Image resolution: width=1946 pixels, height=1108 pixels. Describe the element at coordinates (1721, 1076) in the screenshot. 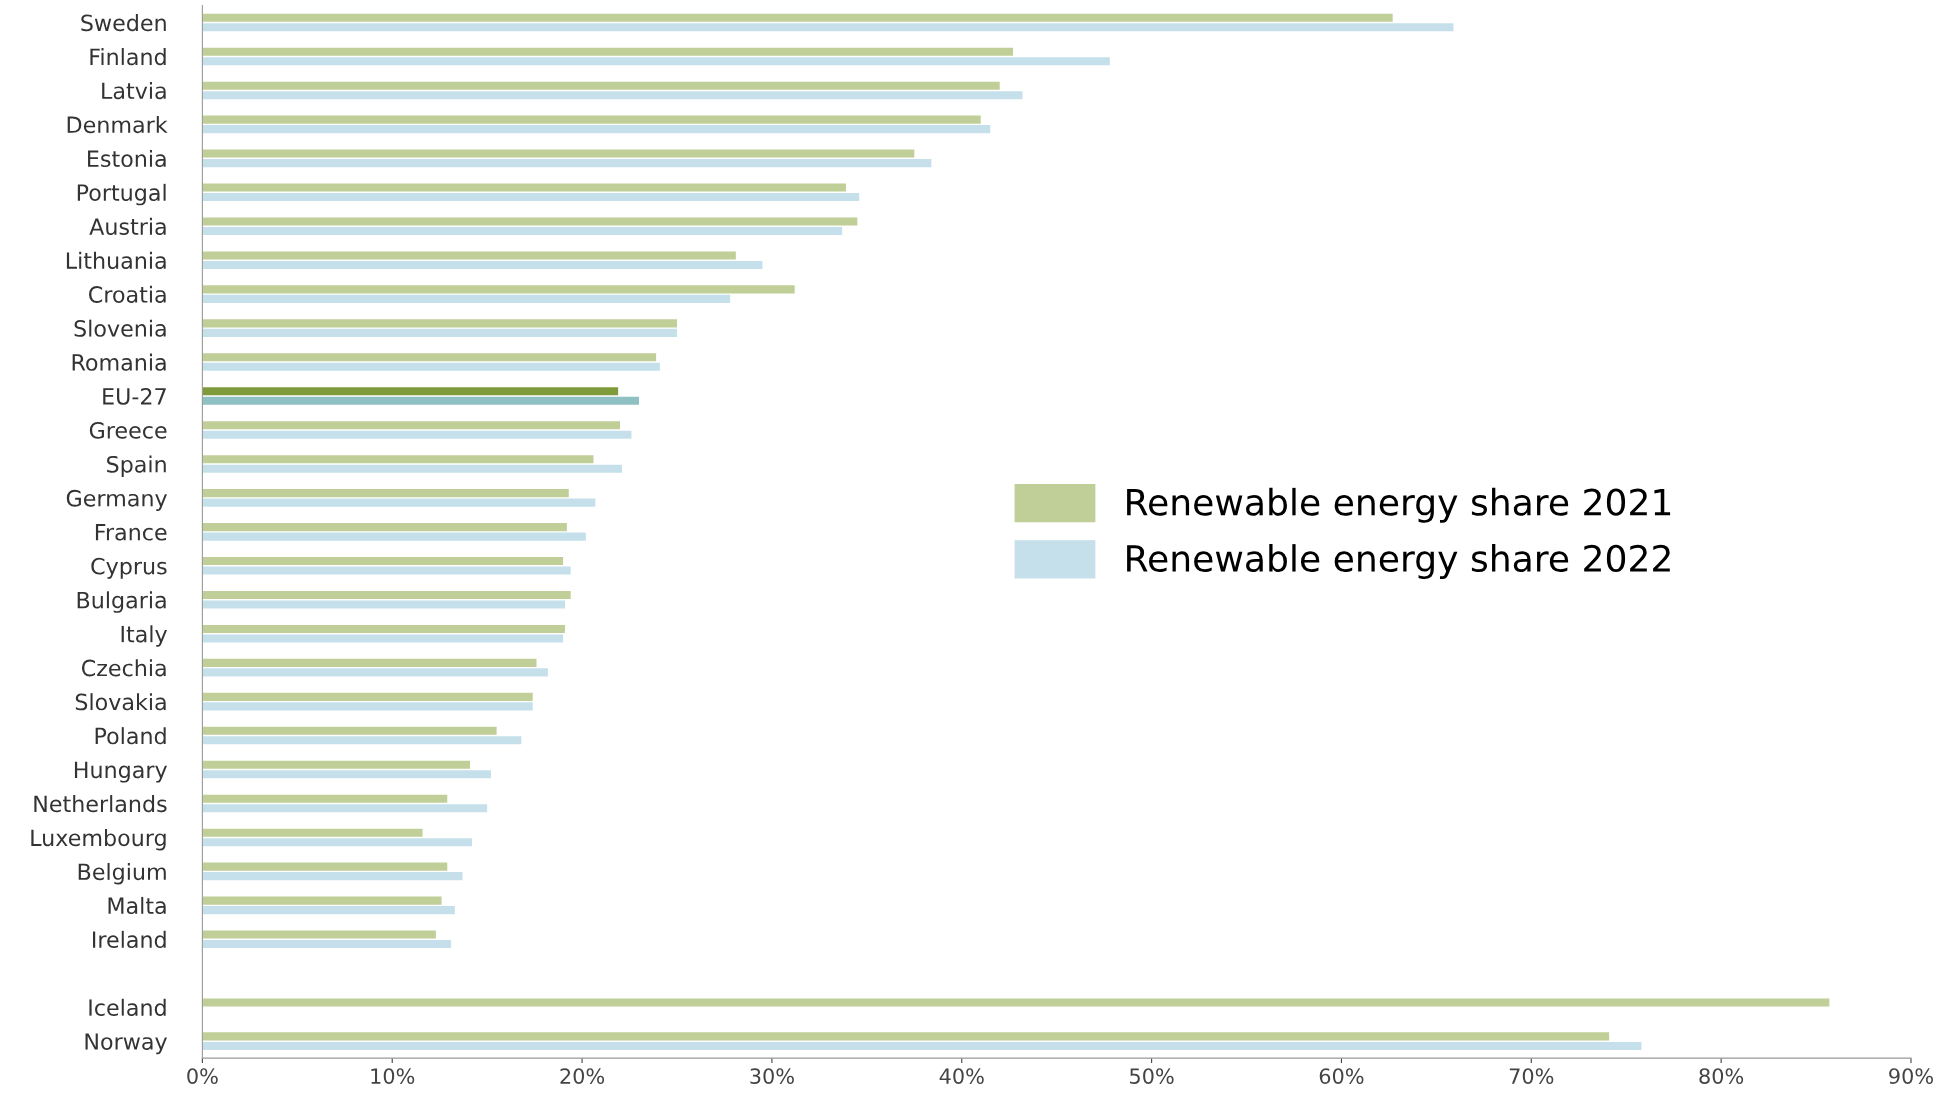

I see `x-tick-label: 80%` at that location.